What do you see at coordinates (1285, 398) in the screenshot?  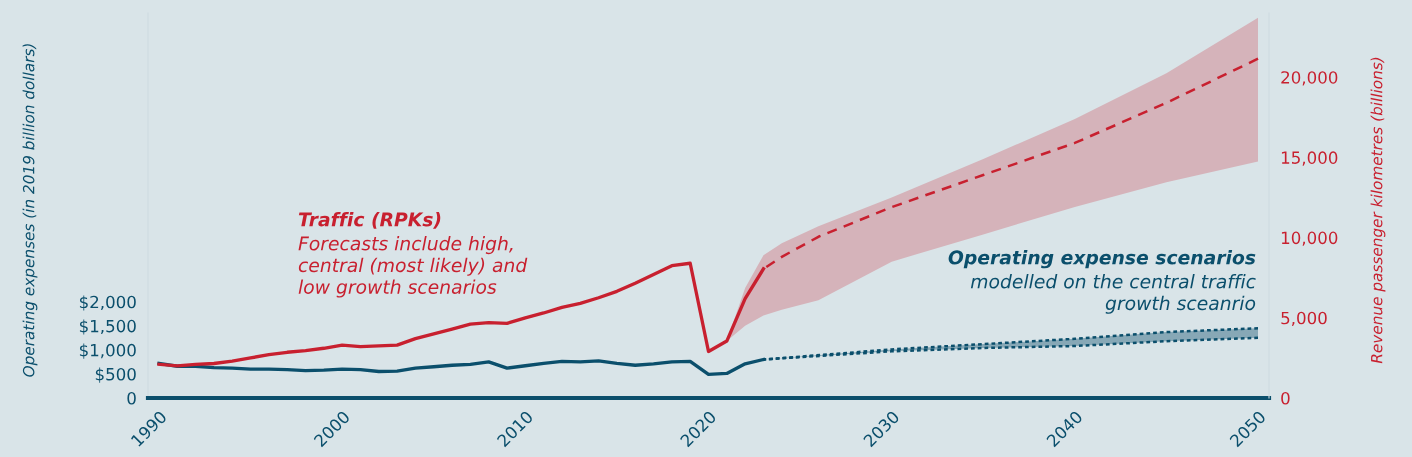 I see `y2-tick-label: 0` at bounding box center [1285, 398].